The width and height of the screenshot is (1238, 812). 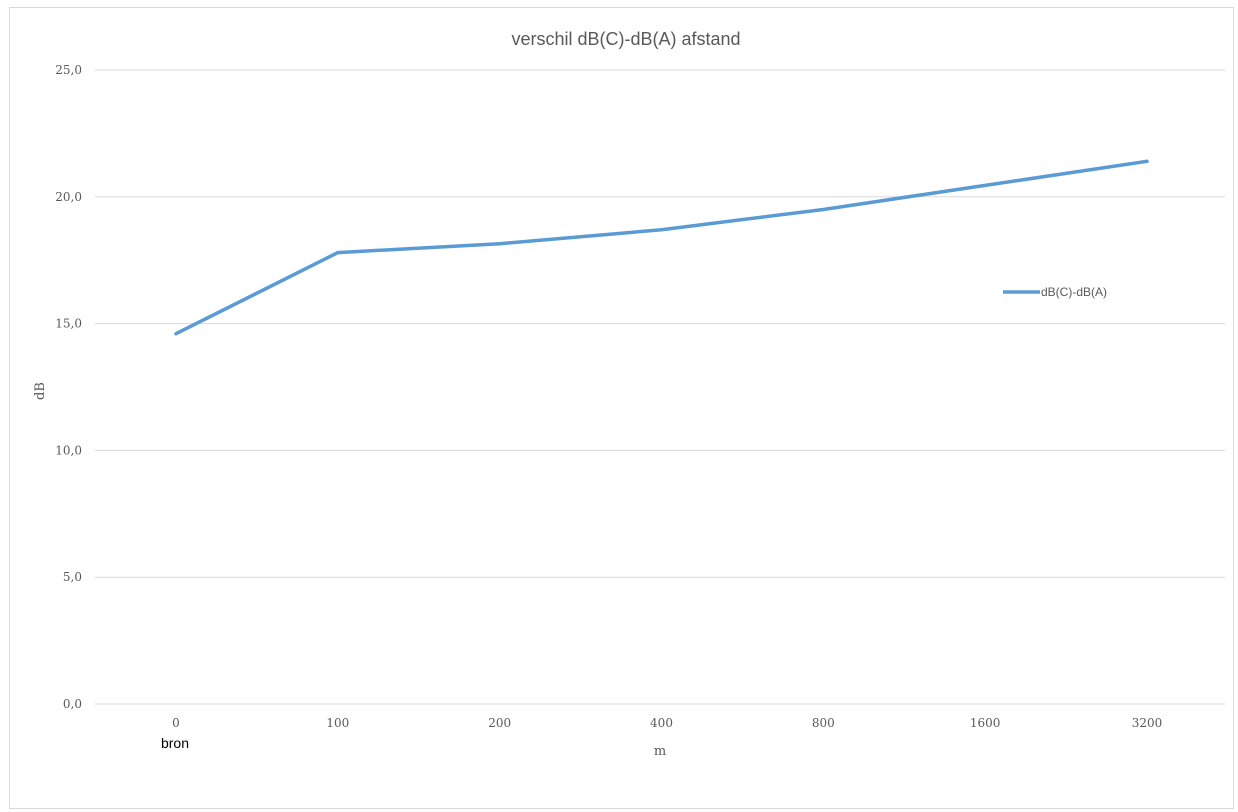 I want to click on chart-title: verschil dB(C)-dB(A) afstand, so click(x=625, y=39).